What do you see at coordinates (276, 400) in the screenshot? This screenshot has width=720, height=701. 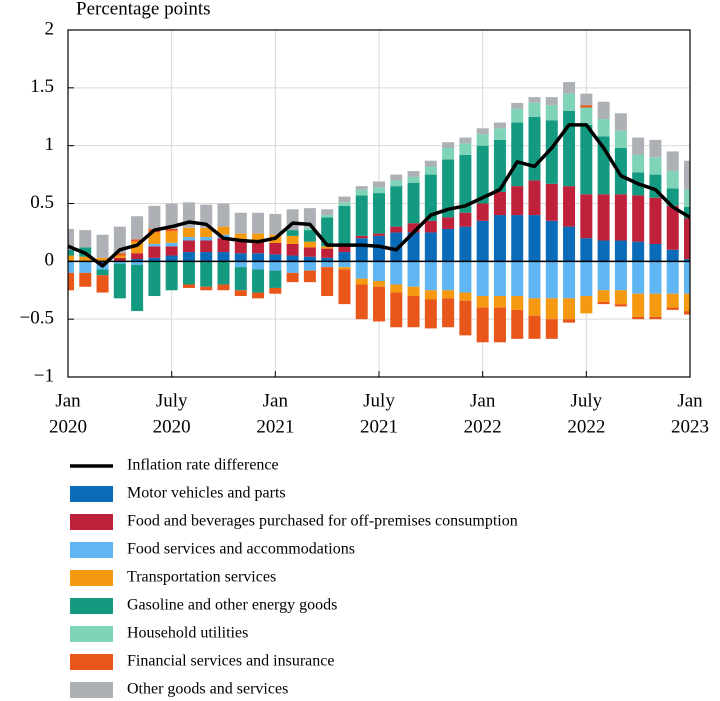 I see `x-tick-label: Jan` at bounding box center [276, 400].